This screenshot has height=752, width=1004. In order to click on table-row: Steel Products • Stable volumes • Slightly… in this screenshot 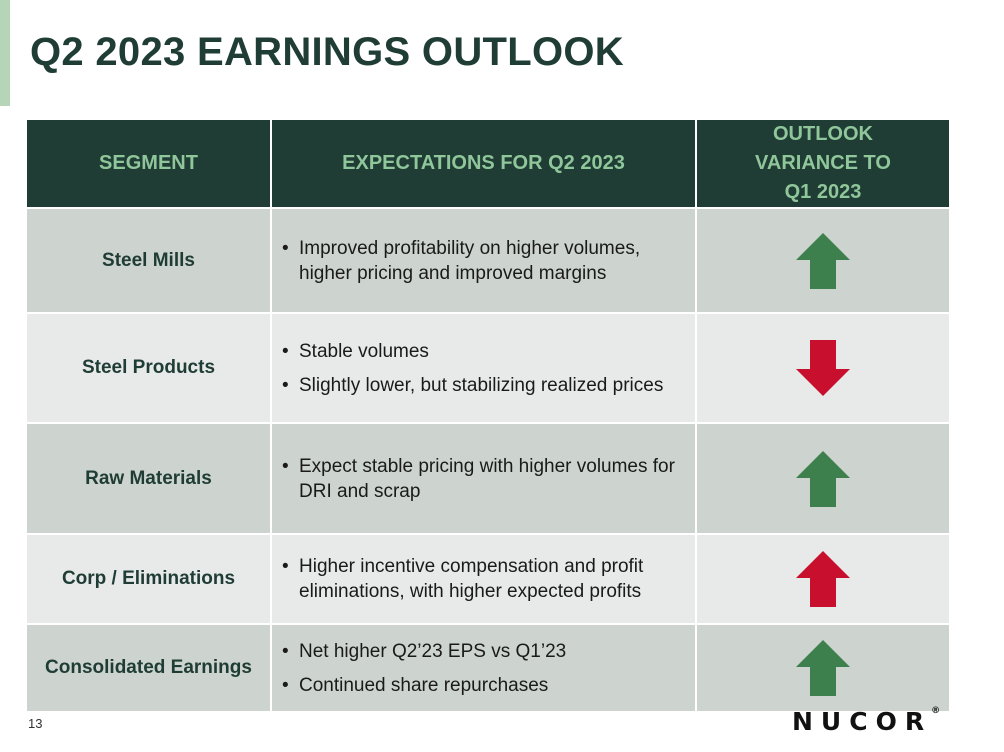, I will do `click(488, 367)`.